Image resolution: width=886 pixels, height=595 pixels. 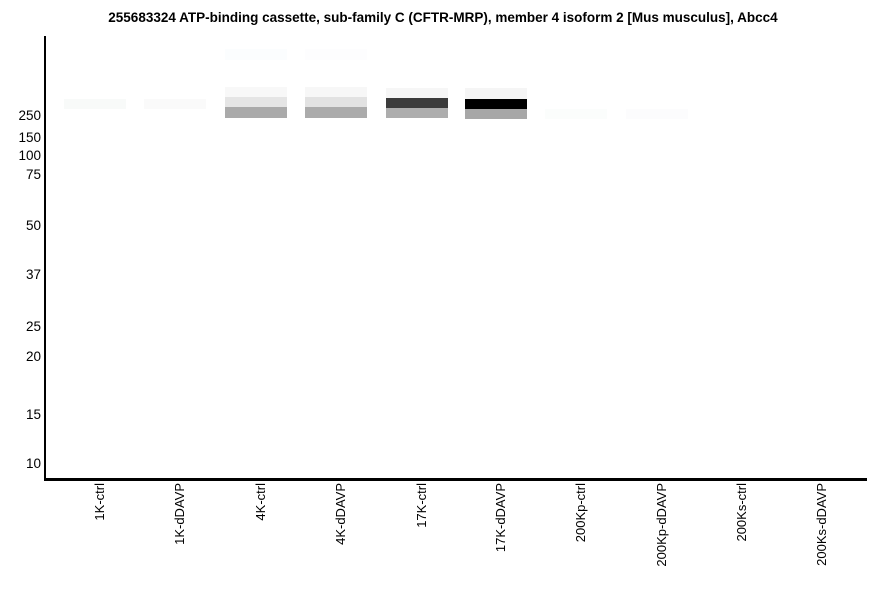 What do you see at coordinates (661, 525) in the screenshot?
I see `lane-label: 200Kp-dDAVP` at bounding box center [661, 525].